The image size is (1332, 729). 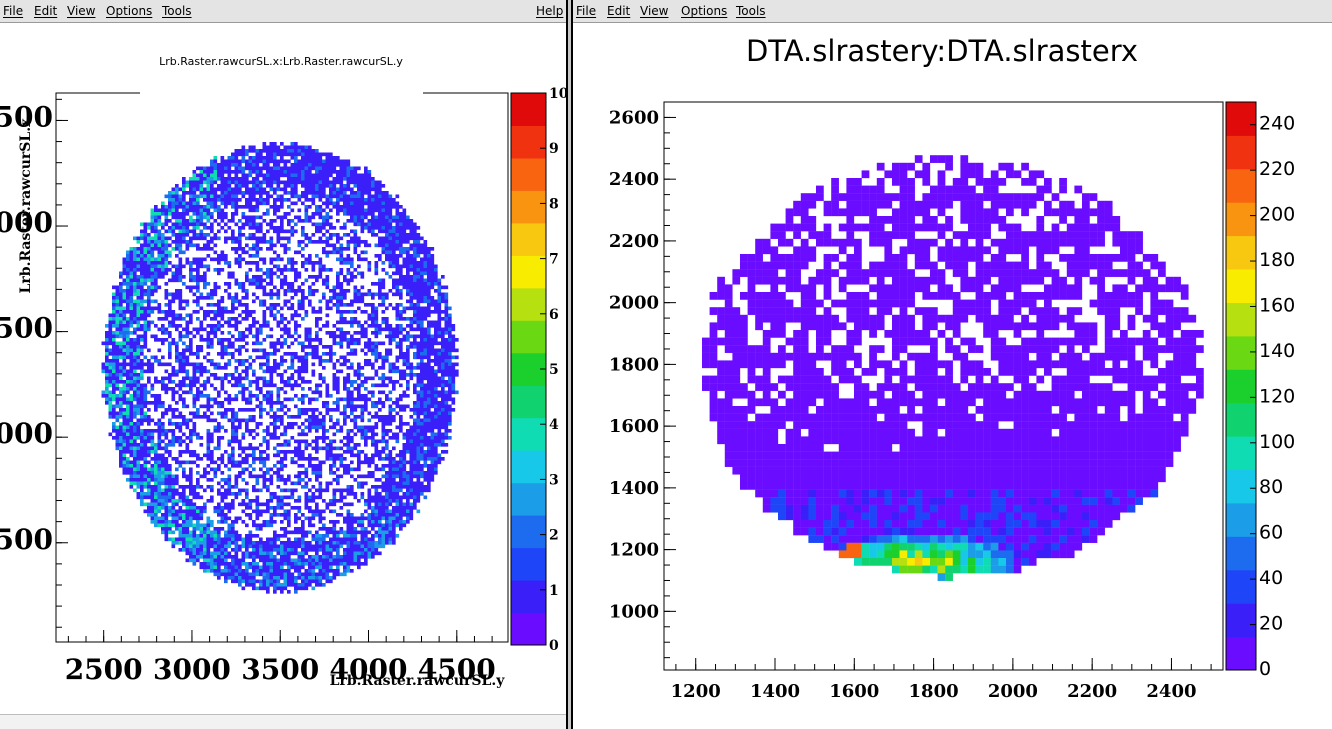 I want to click on left-menu-view: View, so click(x=81, y=11).